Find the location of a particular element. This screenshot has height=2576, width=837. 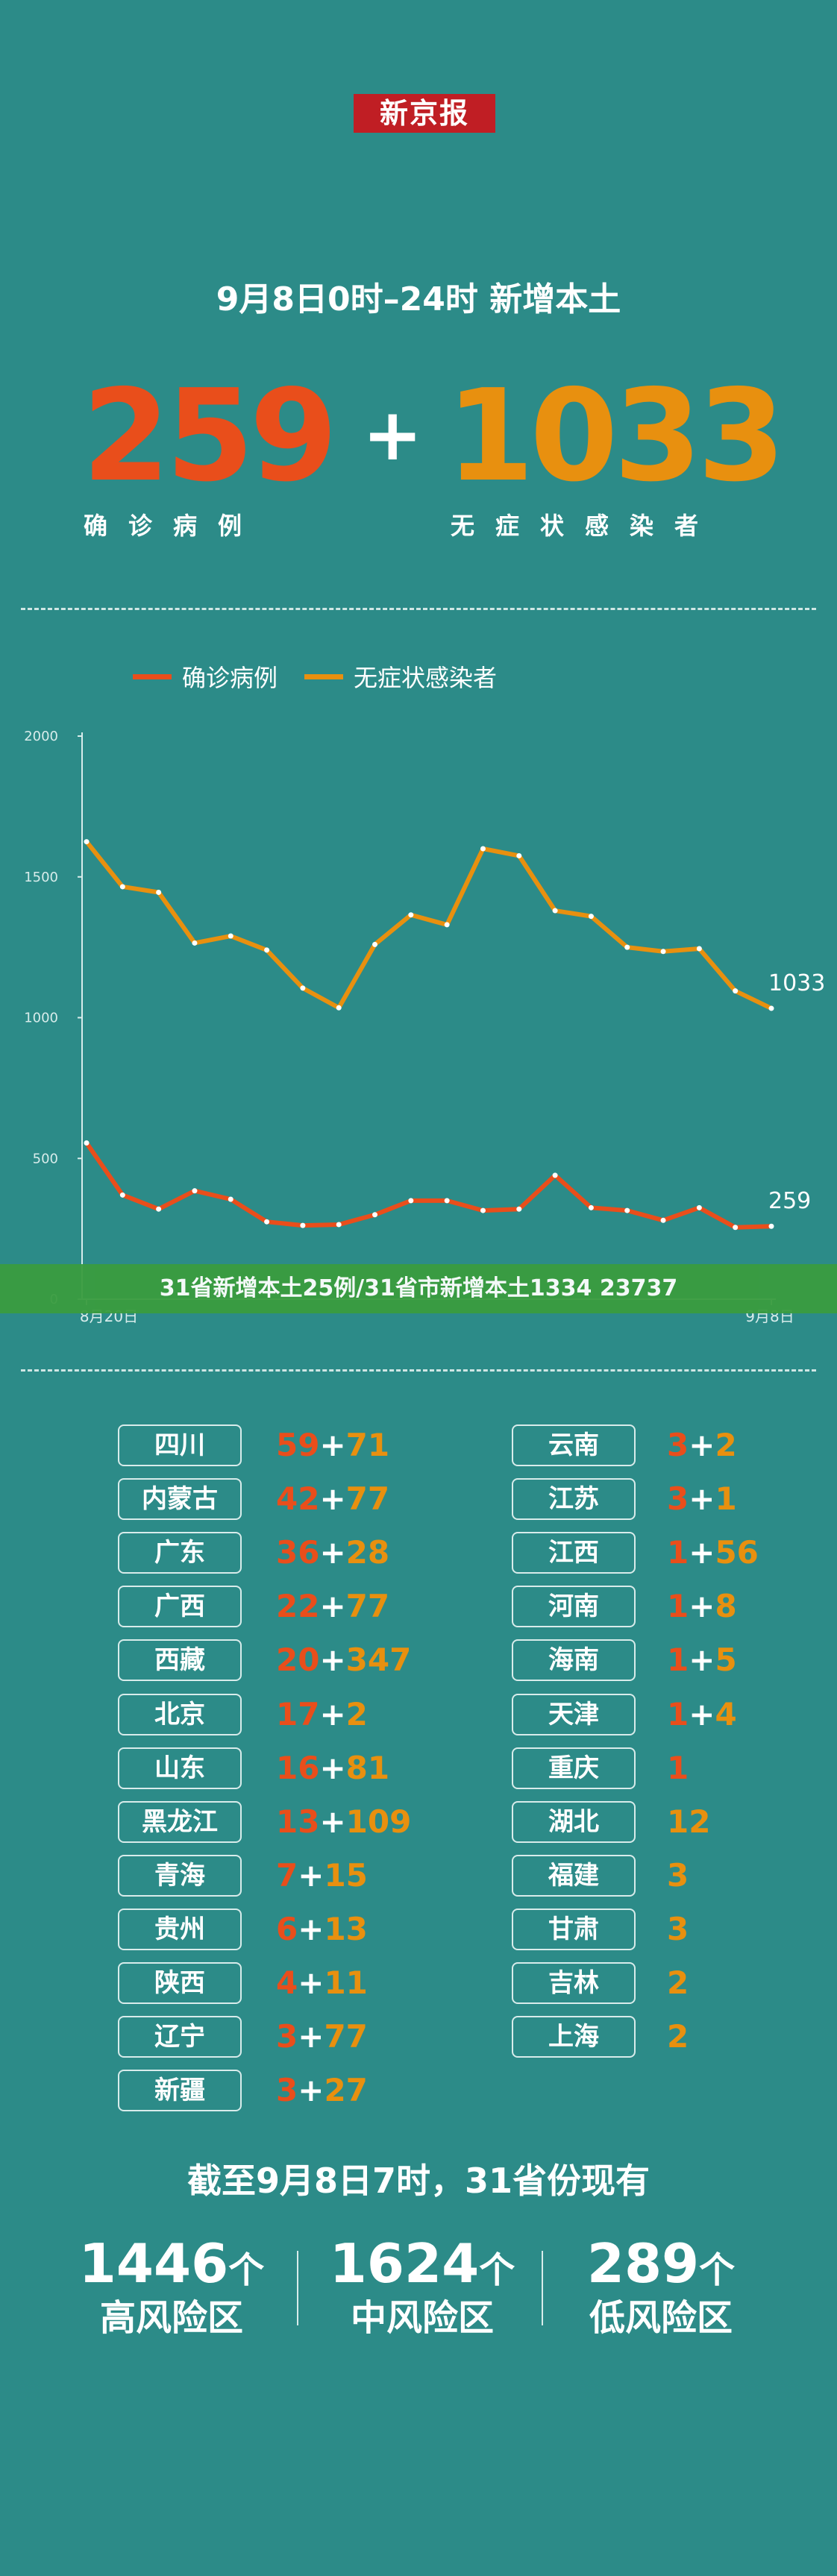

province-name: 吉林 is located at coordinates (574, 1983).